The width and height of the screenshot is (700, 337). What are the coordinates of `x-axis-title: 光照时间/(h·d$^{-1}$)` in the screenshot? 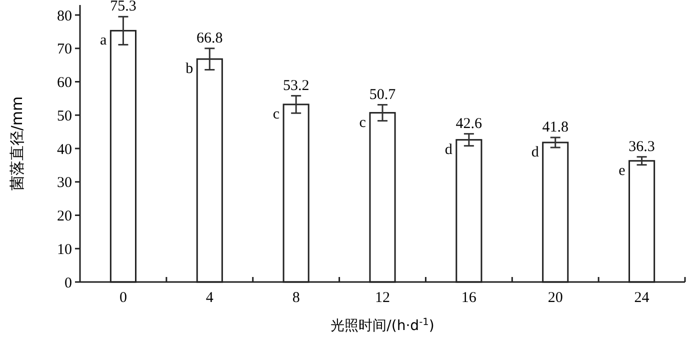 It's located at (382, 325).